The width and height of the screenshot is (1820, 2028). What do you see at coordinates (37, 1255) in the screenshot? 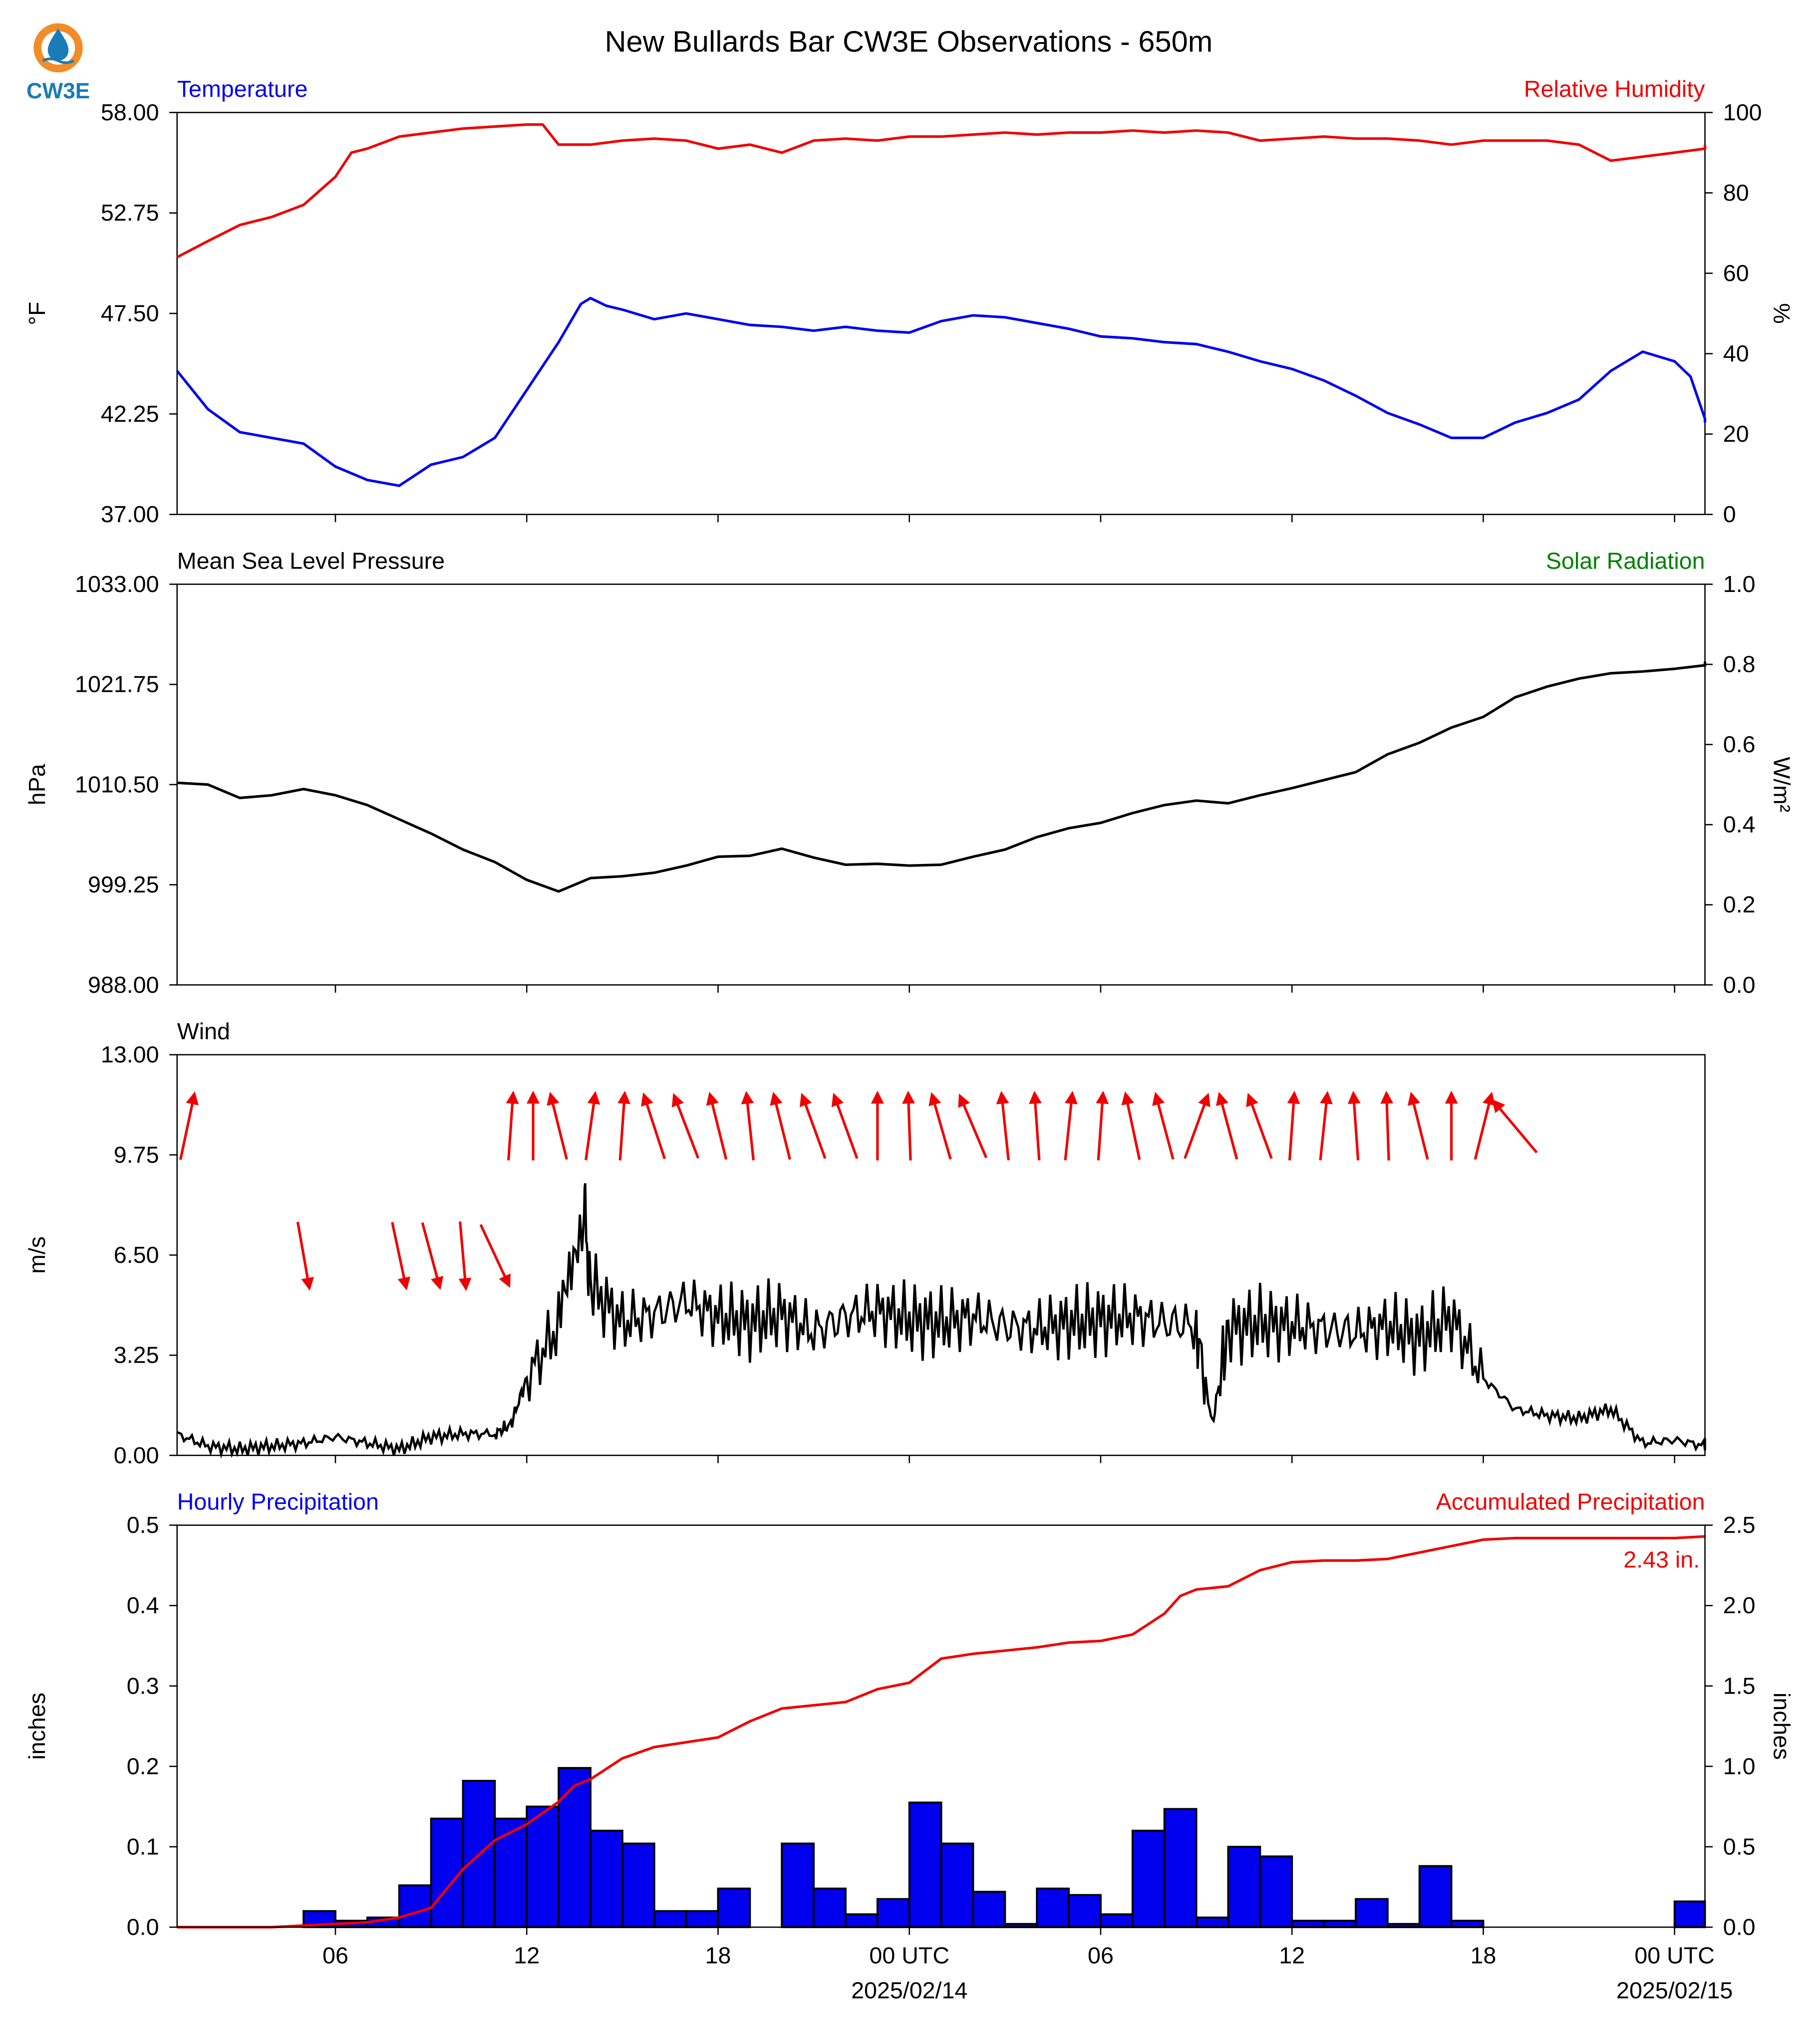
I see `y-axis-label: m/s` at bounding box center [37, 1255].